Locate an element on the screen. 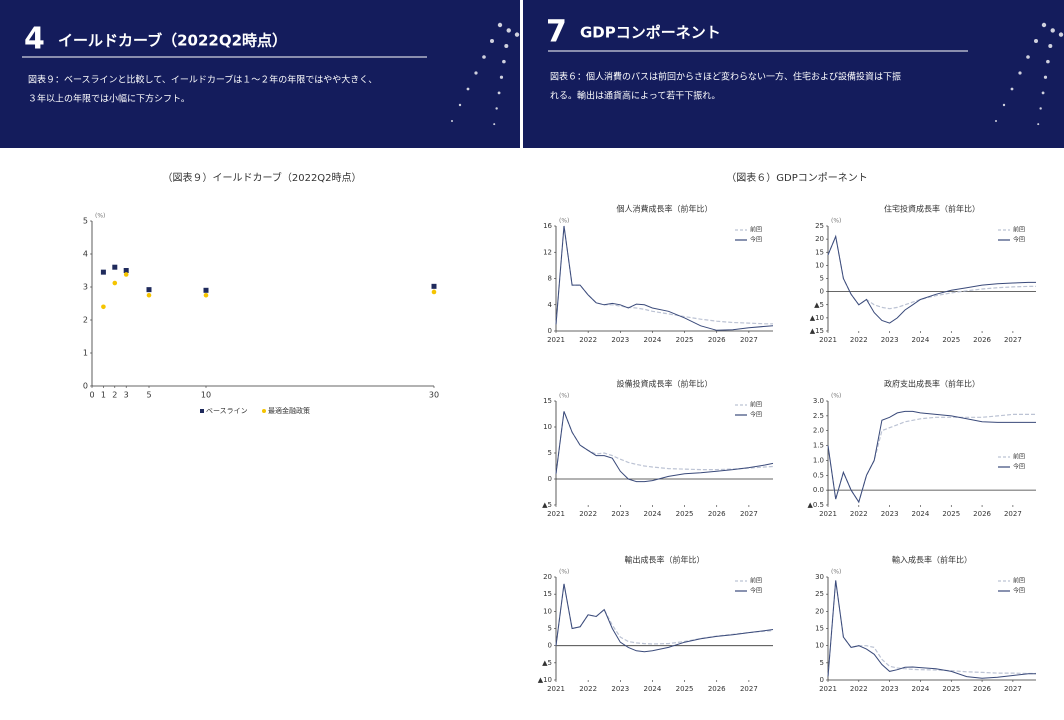  y-tick-label: 12 is located at coordinates (547, 252).